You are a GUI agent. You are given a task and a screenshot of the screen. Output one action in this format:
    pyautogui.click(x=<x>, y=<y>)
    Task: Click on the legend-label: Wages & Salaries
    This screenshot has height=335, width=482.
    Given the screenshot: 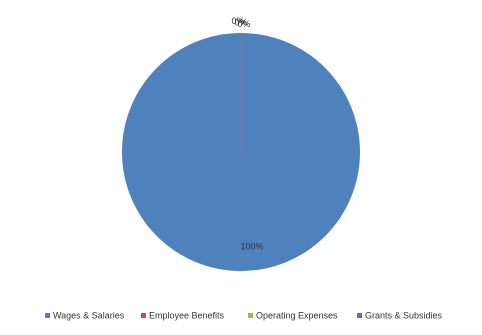 What is the action you would take?
    pyautogui.click(x=89, y=315)
    